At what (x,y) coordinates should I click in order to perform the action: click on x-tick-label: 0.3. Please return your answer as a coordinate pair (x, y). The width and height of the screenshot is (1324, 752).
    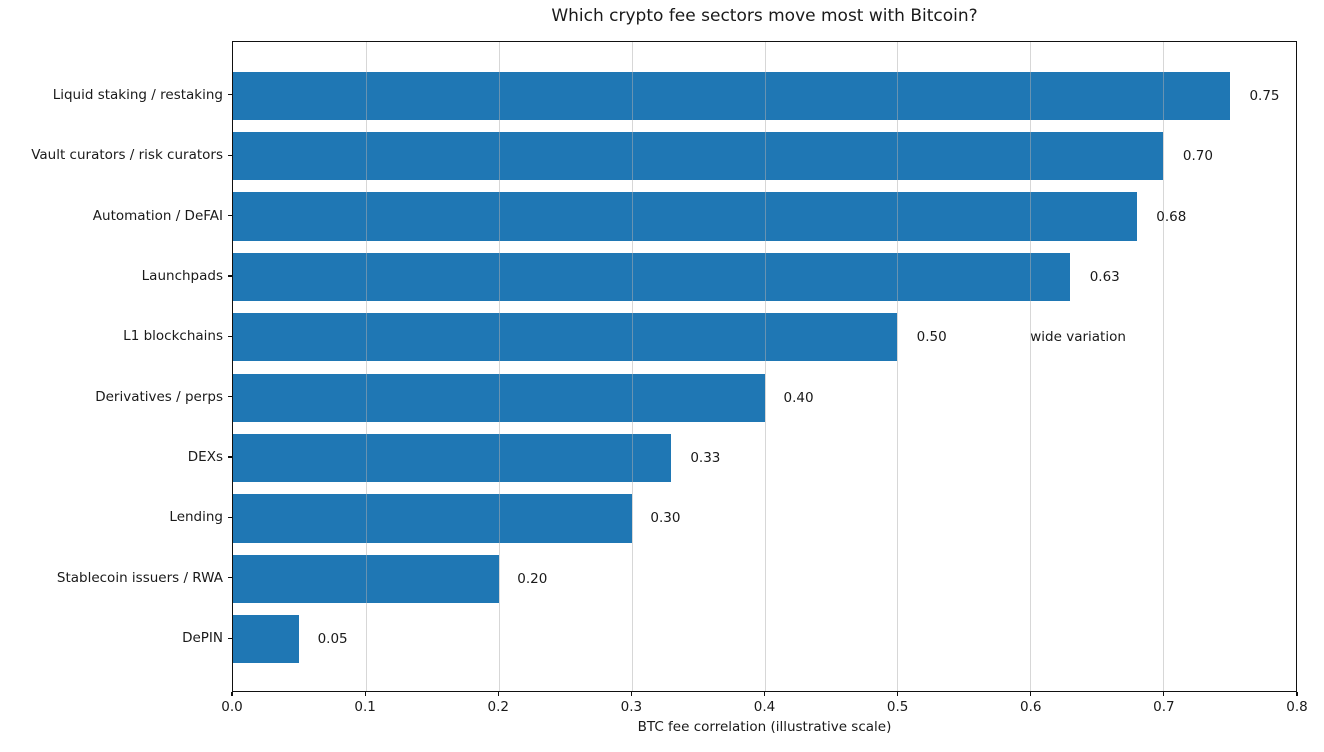
    Looking at the image, I should click on (631, 707).